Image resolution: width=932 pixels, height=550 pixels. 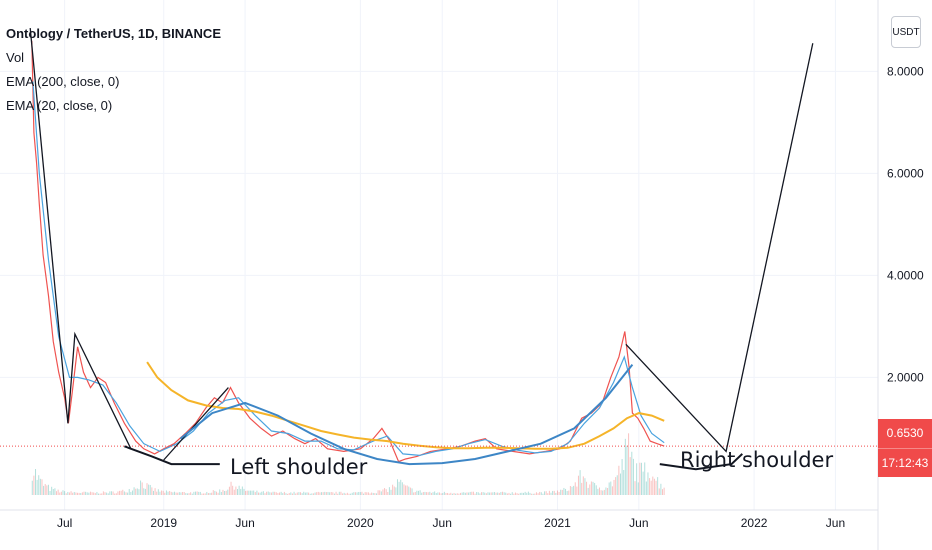 I want to click on bar-countdown: 17:12:43, so click(x=905, y=463).